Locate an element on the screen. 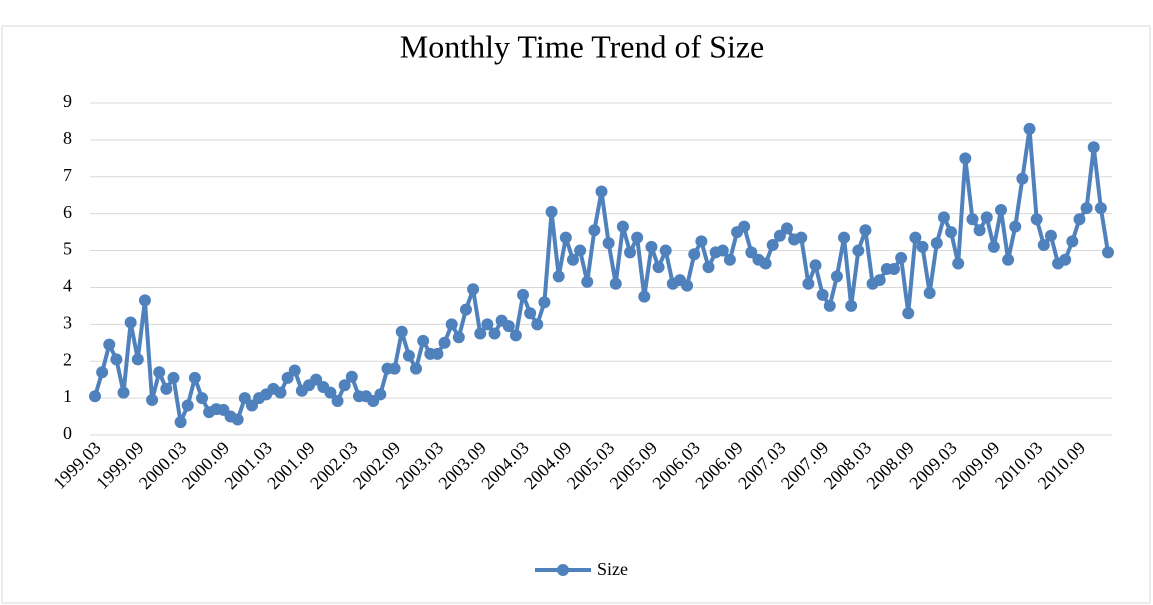 The width and height of the screenshot is (1153, 605). y-tick-label: 1 is located at coordinates (67, 396).